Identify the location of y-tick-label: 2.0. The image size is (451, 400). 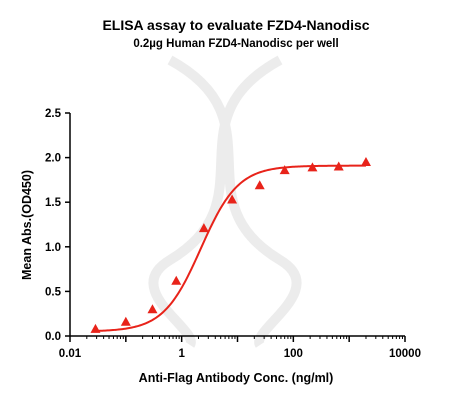
(53, 159).